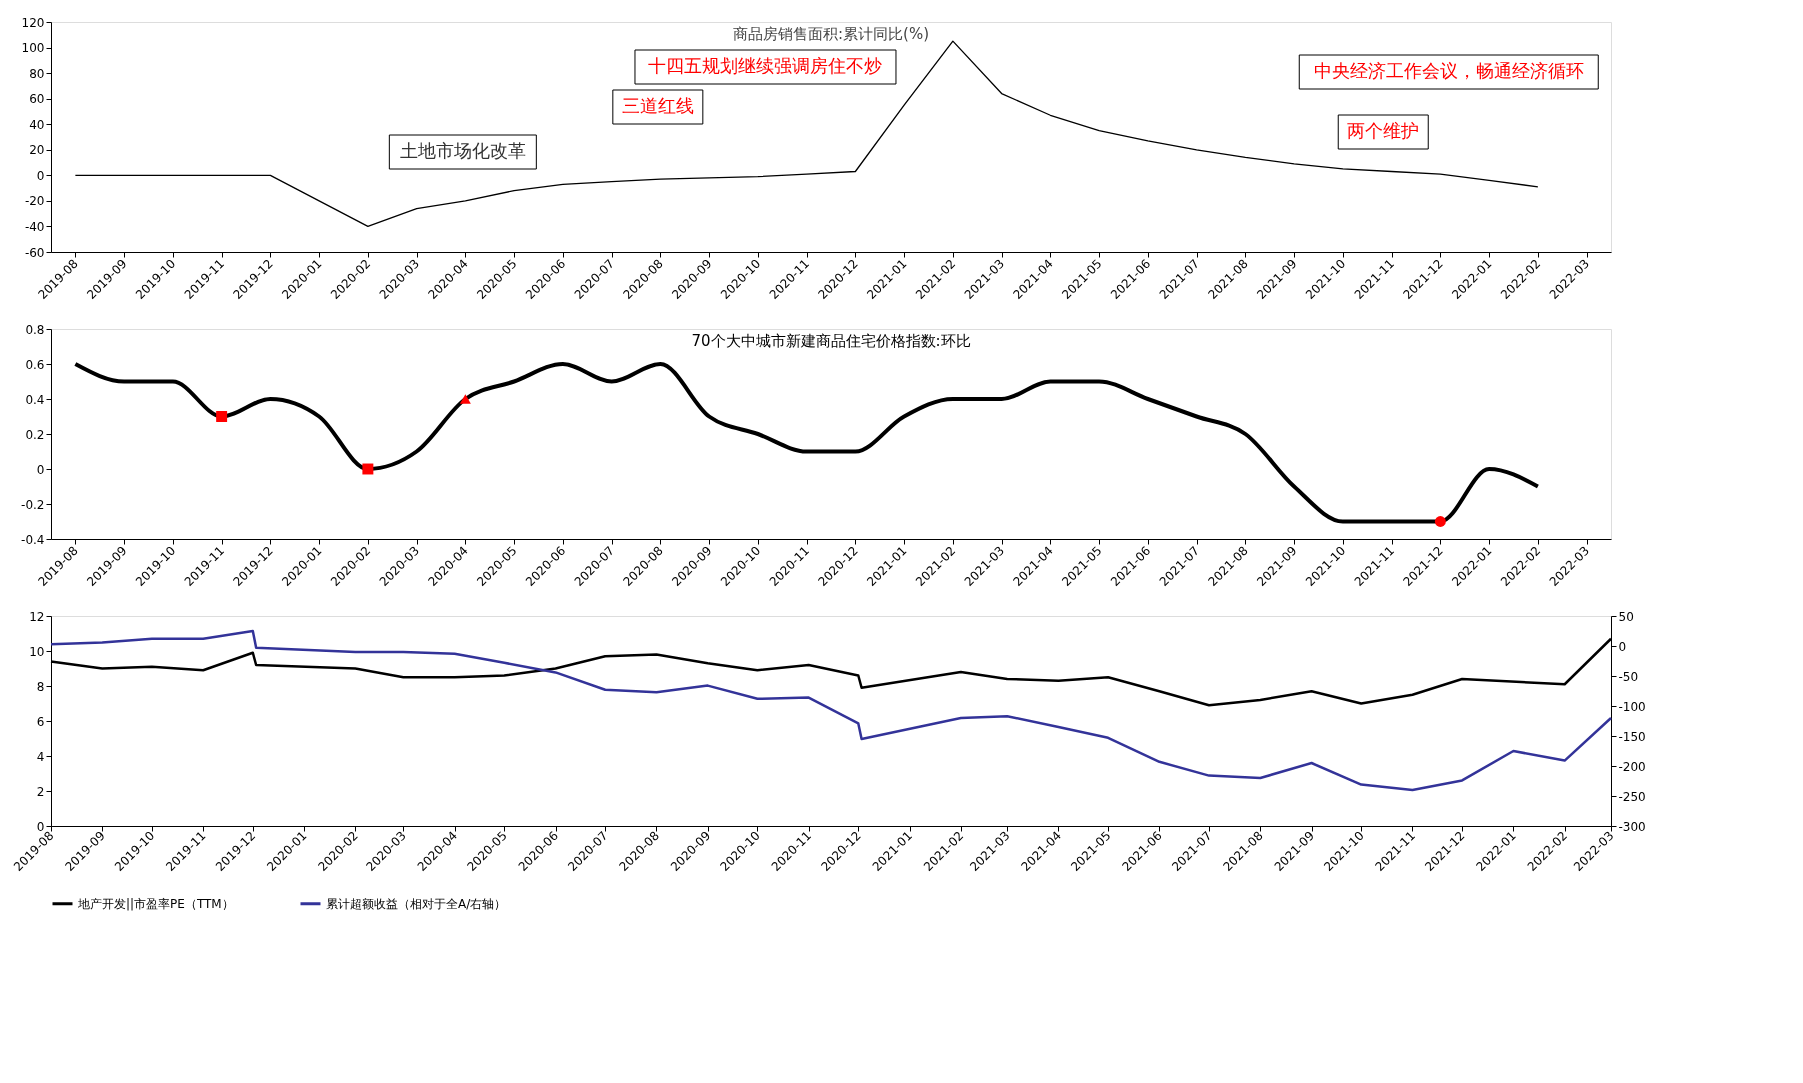 Image resolution: width=1803 pixels, height=1083 pixels. I want to click on y-tick-label: 2, so click(40, 791).